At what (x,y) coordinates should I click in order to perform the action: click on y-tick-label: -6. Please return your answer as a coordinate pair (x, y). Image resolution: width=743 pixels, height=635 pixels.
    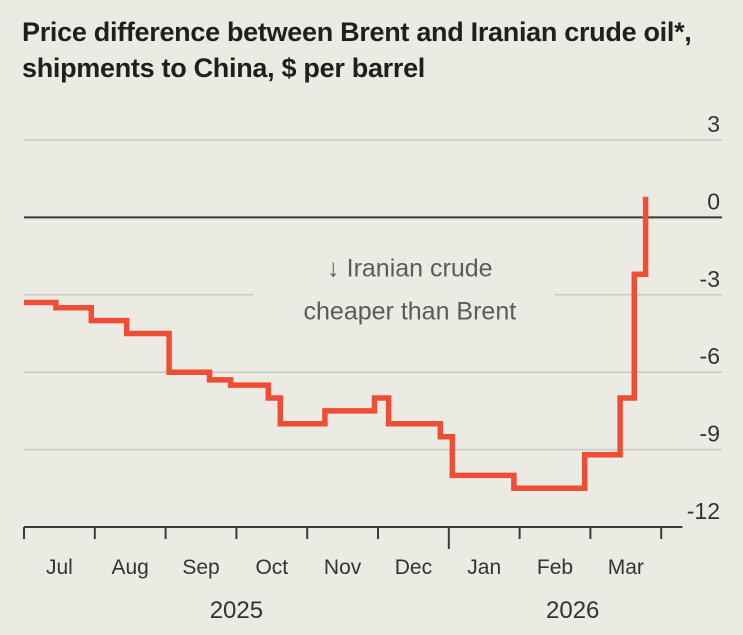
    Looking at the image, I should click on (710, 356).